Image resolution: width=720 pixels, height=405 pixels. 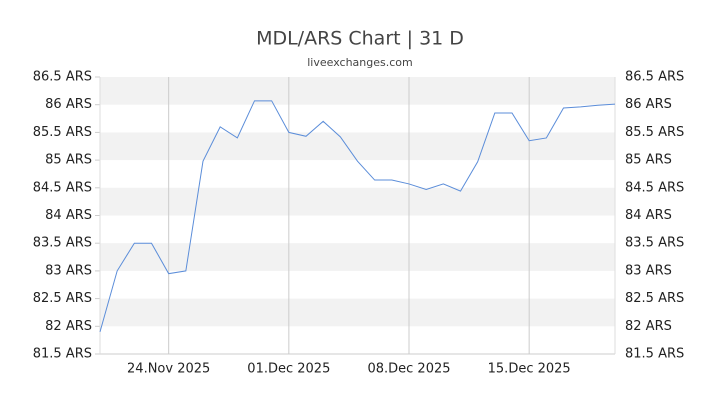 What do you see at coordinates (68, 215) in the screenshot?
I see `y-tick-label: 84 ARS` at bounding box center [68, 215].